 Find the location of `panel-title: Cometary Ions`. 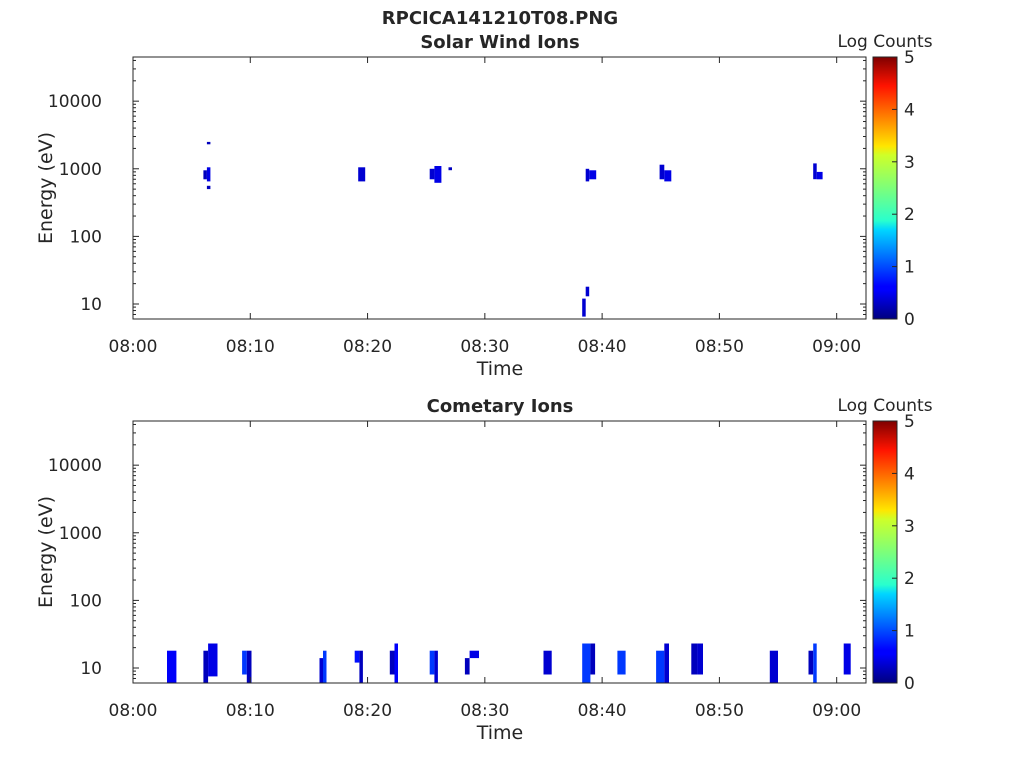

panel-title: Cometary Ions is located at coordinates (500, 406).